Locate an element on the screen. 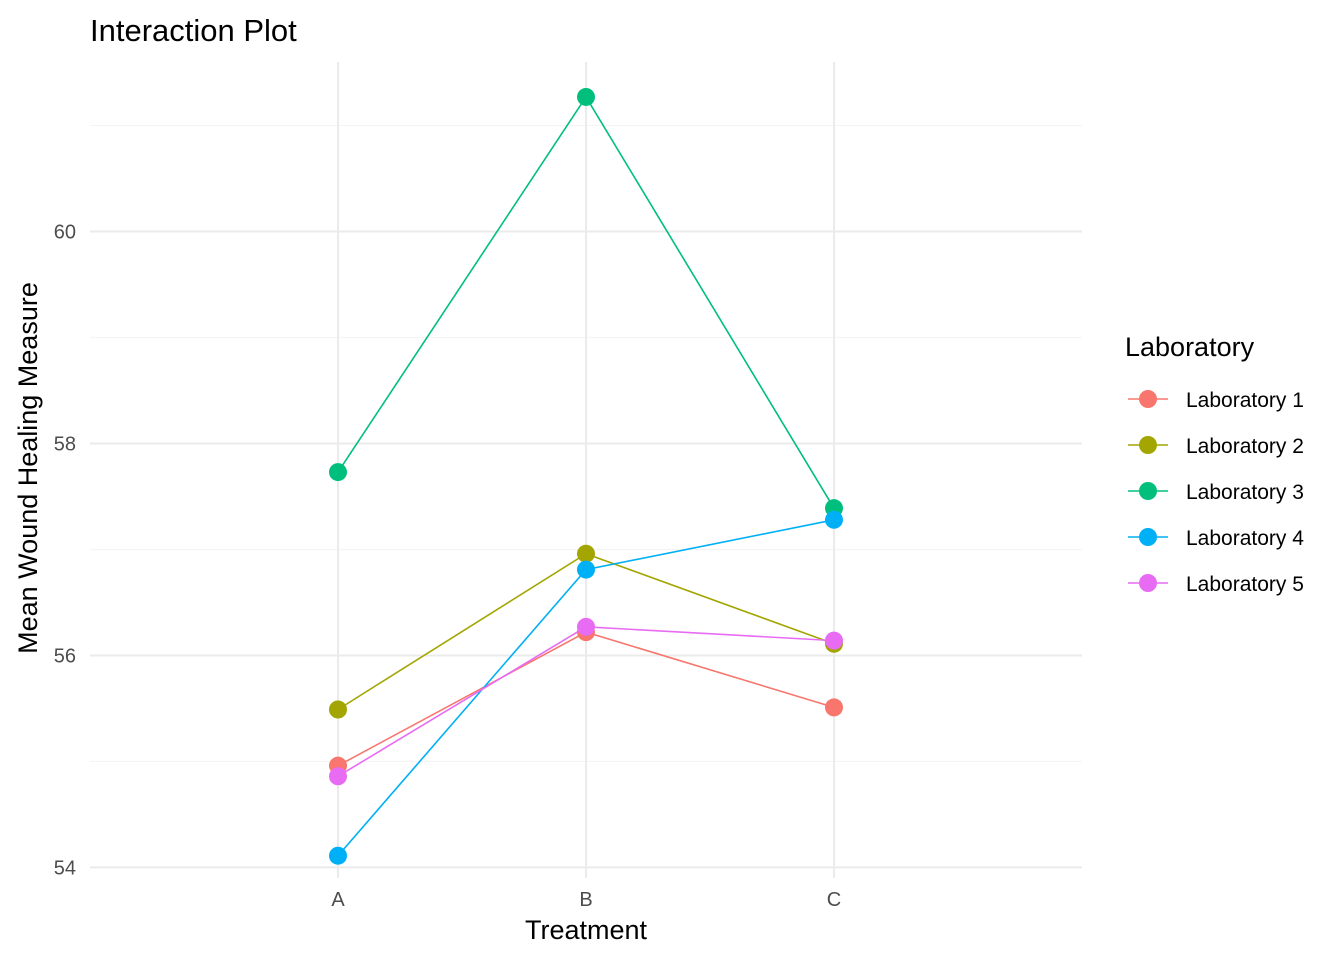 The height and width of the screenshot is (960, 1344). chart-title: Interaction Plot is located at coordinates (193, 30).